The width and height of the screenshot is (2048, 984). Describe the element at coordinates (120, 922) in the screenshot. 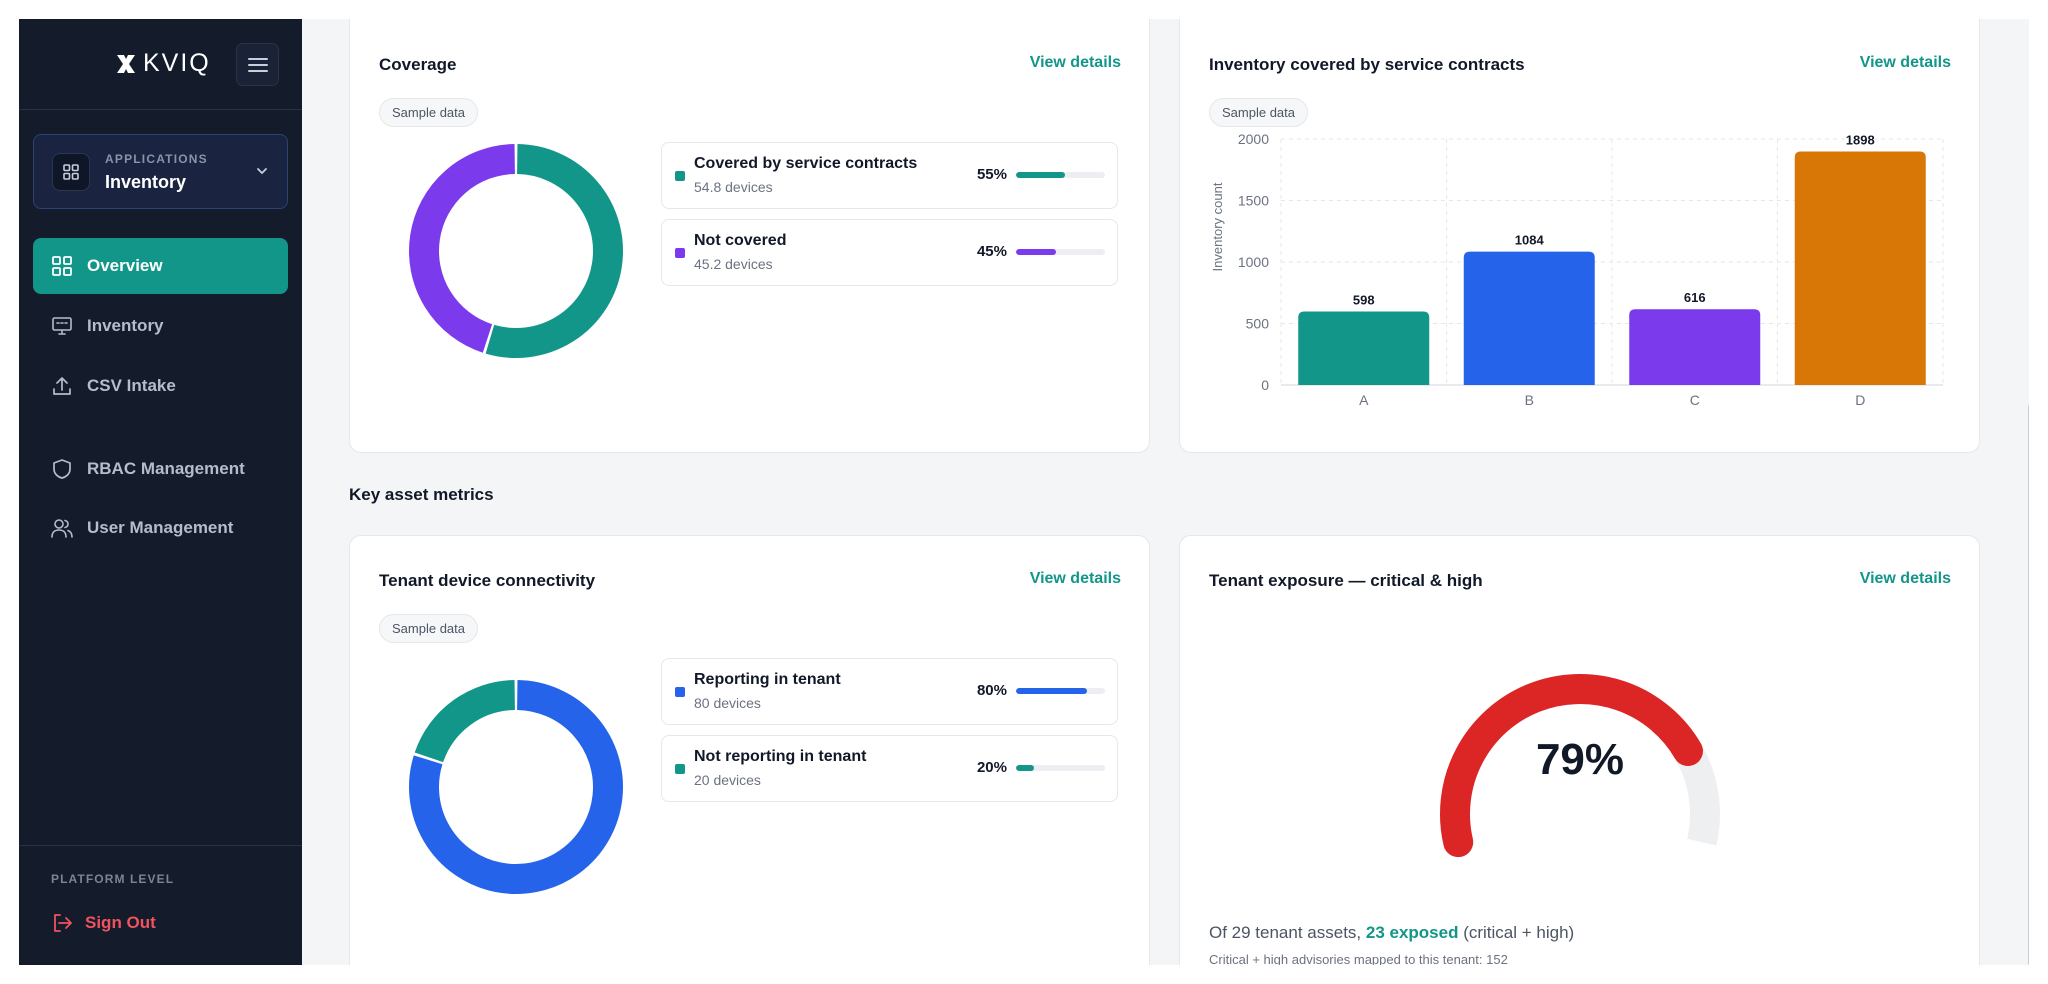

I see `sign-out-label: Sign Out` at that location.